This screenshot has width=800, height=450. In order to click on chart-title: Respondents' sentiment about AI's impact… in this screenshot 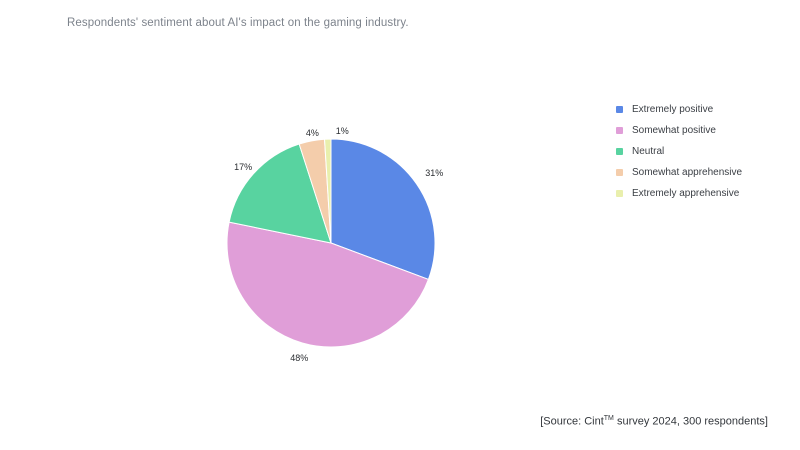, I will do `click(238, 23)`.